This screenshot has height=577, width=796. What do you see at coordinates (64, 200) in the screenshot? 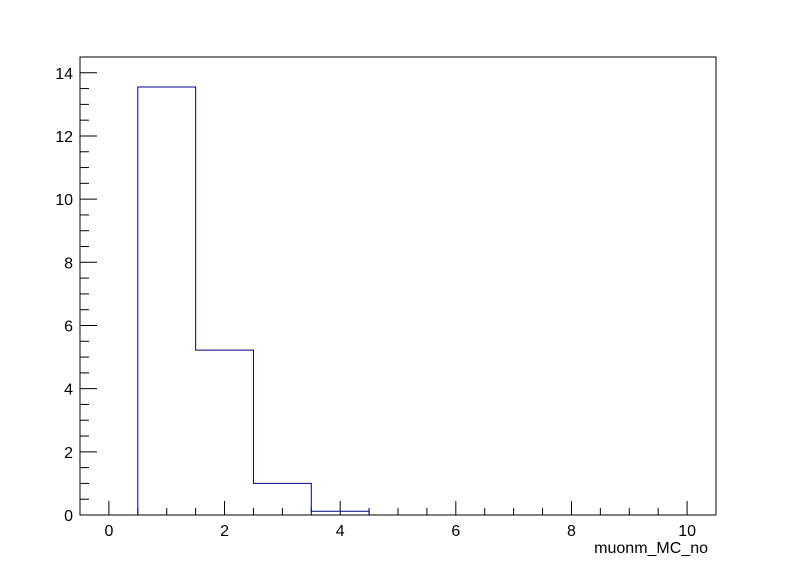
I see `y-tick-label: 10` at bounding box center [64, 200].